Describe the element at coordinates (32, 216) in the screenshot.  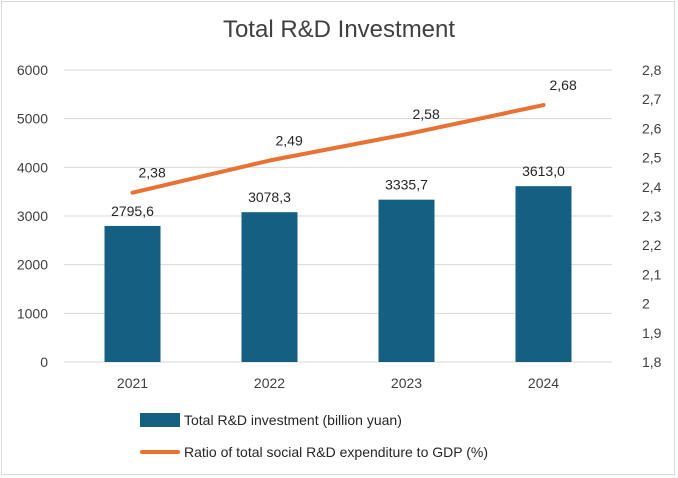
I see `y-left-tick-label: 3000` at that location.